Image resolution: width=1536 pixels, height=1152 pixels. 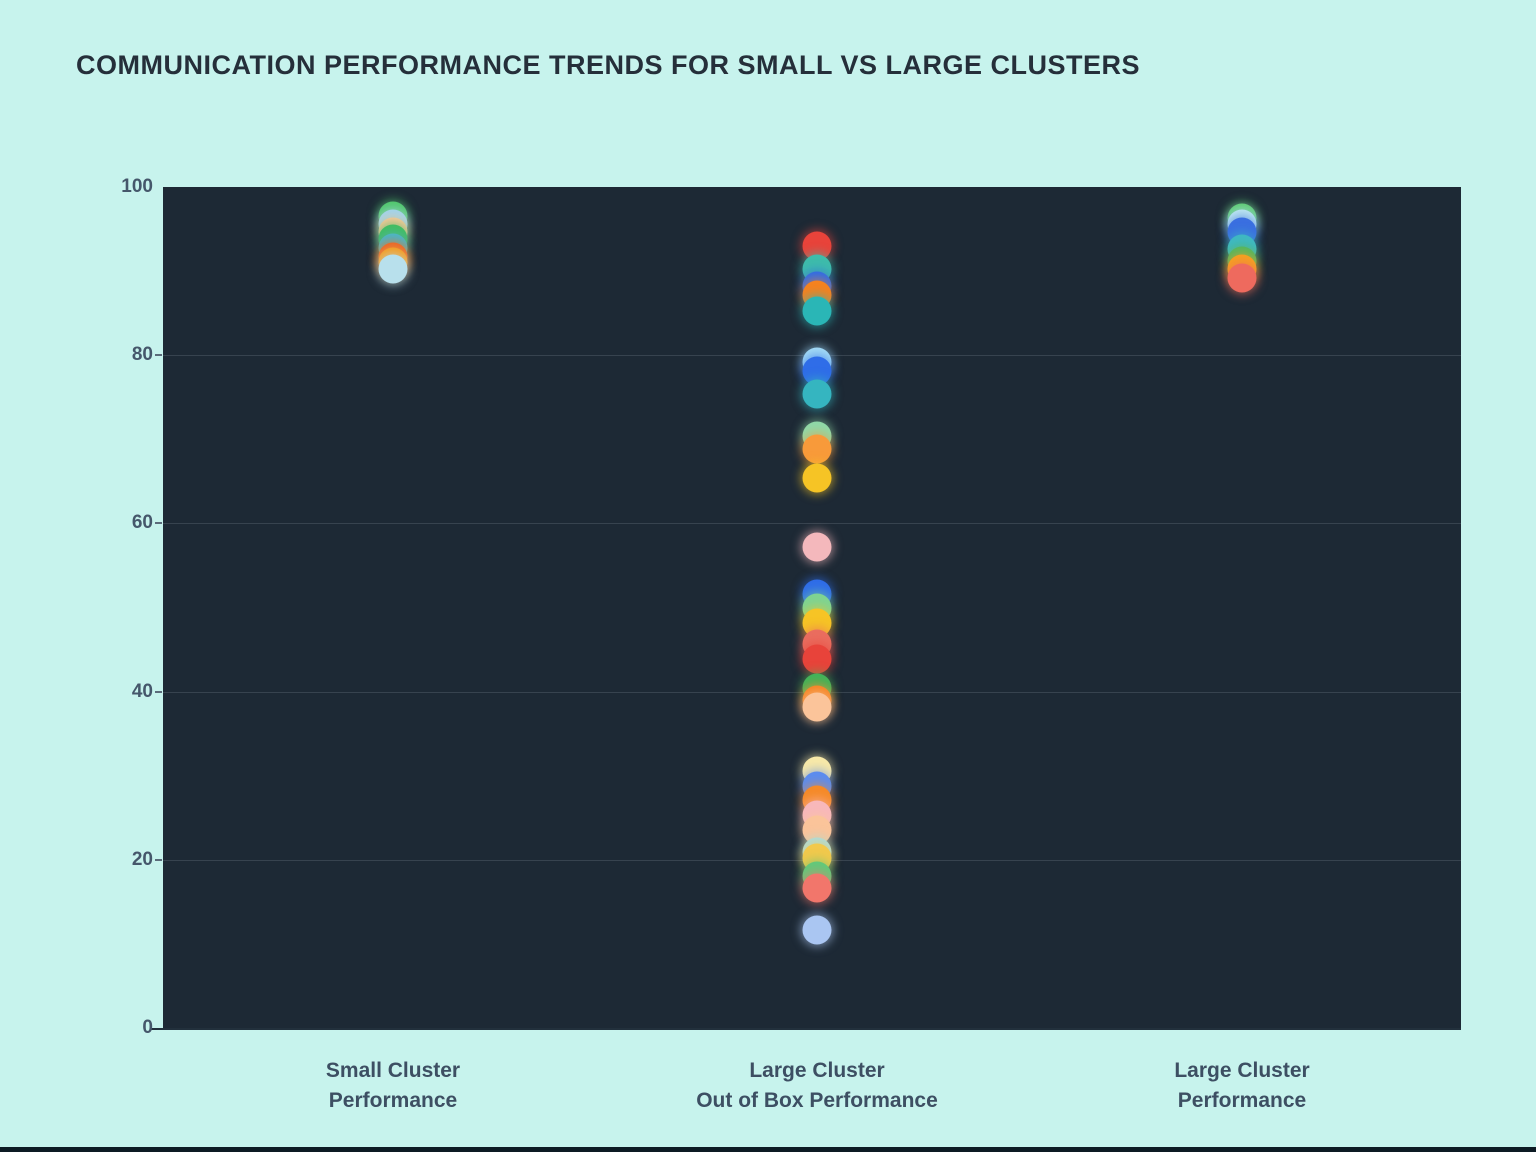 I want to click on y-tick-label-20: 20, so click(x=142, y=859).